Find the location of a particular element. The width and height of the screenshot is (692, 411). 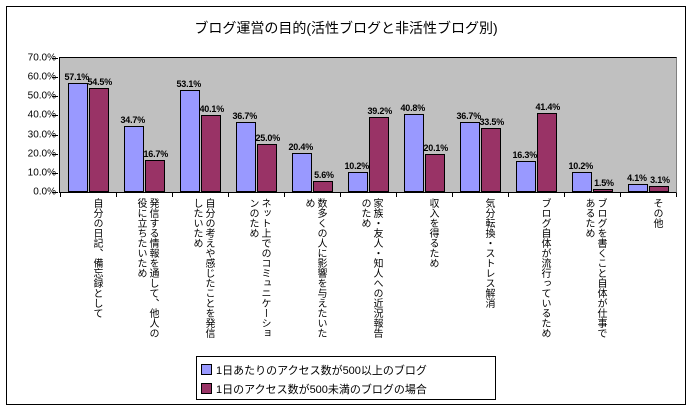

y-axis-tick-label: 30.0% is located at coordinates (41, 135).